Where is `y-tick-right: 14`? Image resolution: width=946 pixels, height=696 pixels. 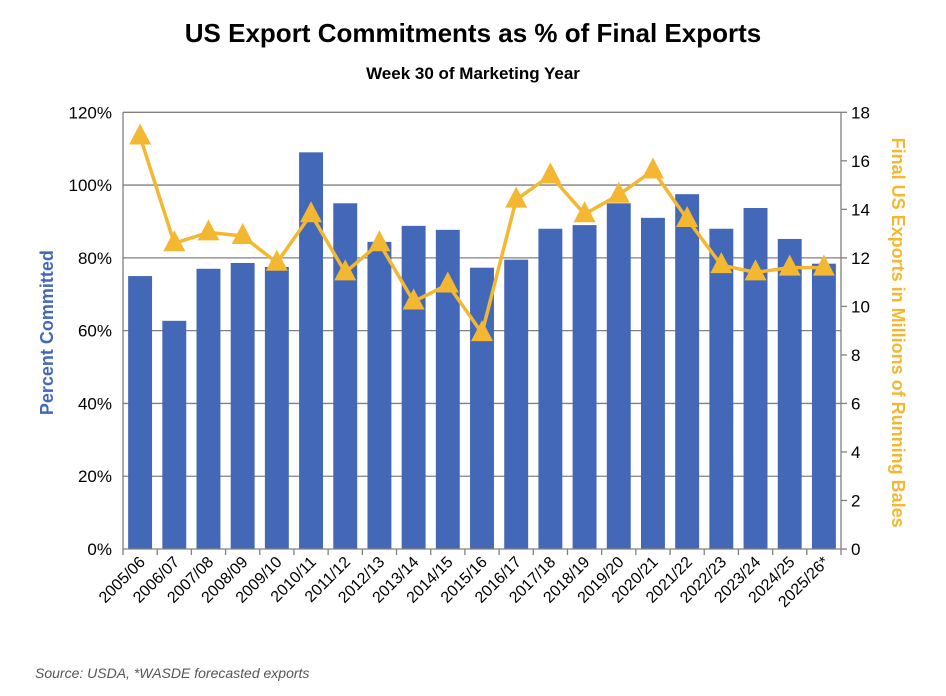 y-tick-right: 14 is located at coordinates (860, 209).